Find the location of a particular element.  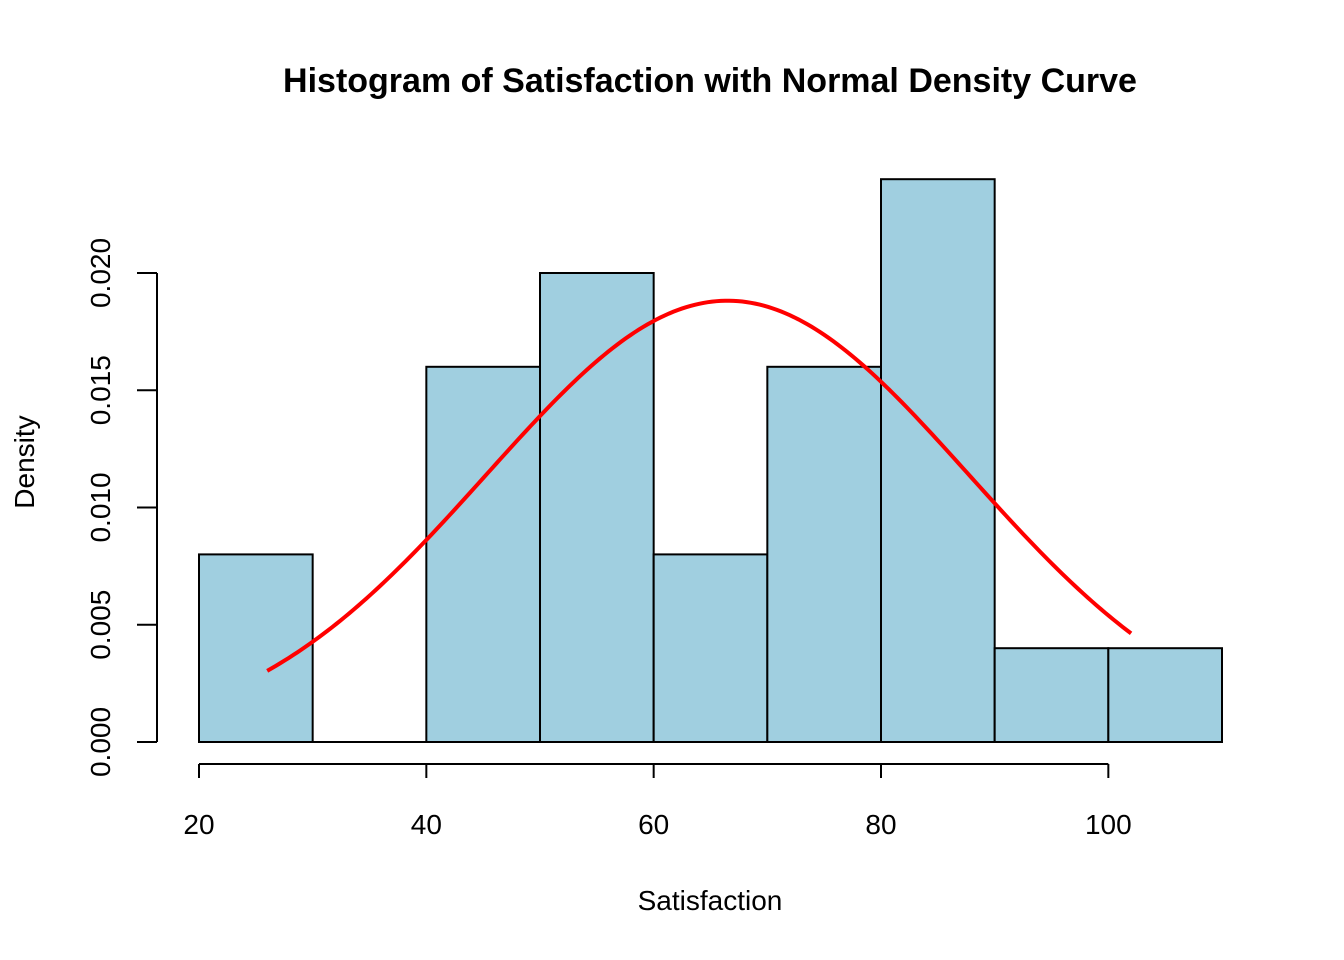

y-tick-label: 0.005 is located at coordinates (100, 625).